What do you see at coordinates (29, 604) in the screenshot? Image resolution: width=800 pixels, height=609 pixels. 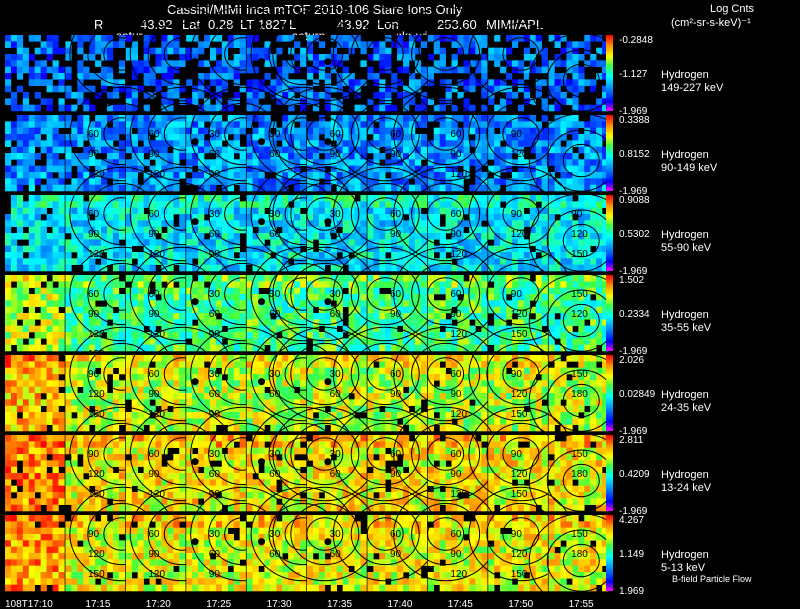 I see `time-tick-label: 108T17:10` at bounding box center [29, 604].